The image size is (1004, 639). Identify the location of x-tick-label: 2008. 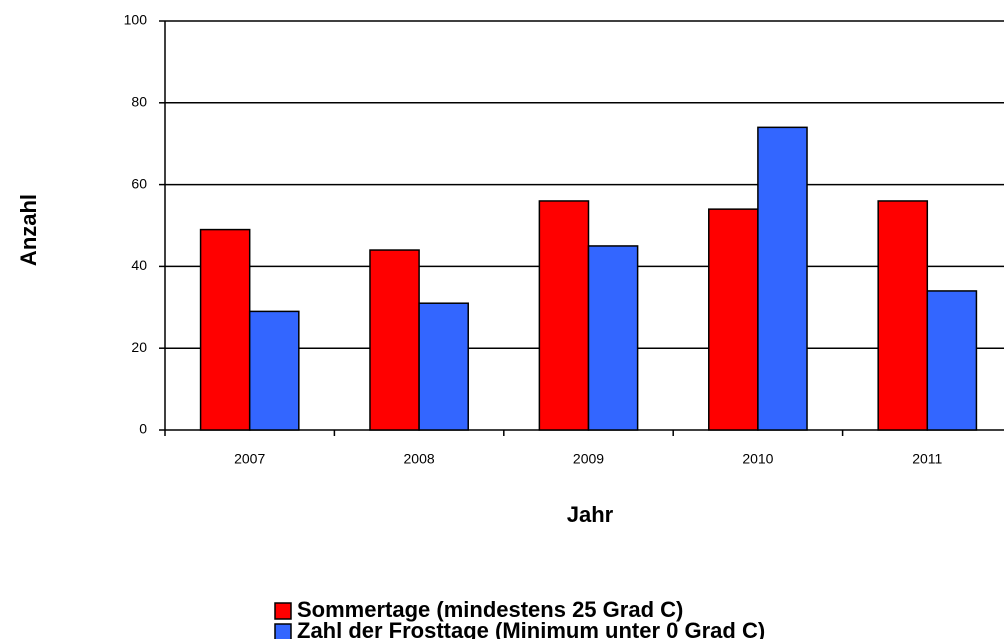
(419, 459).